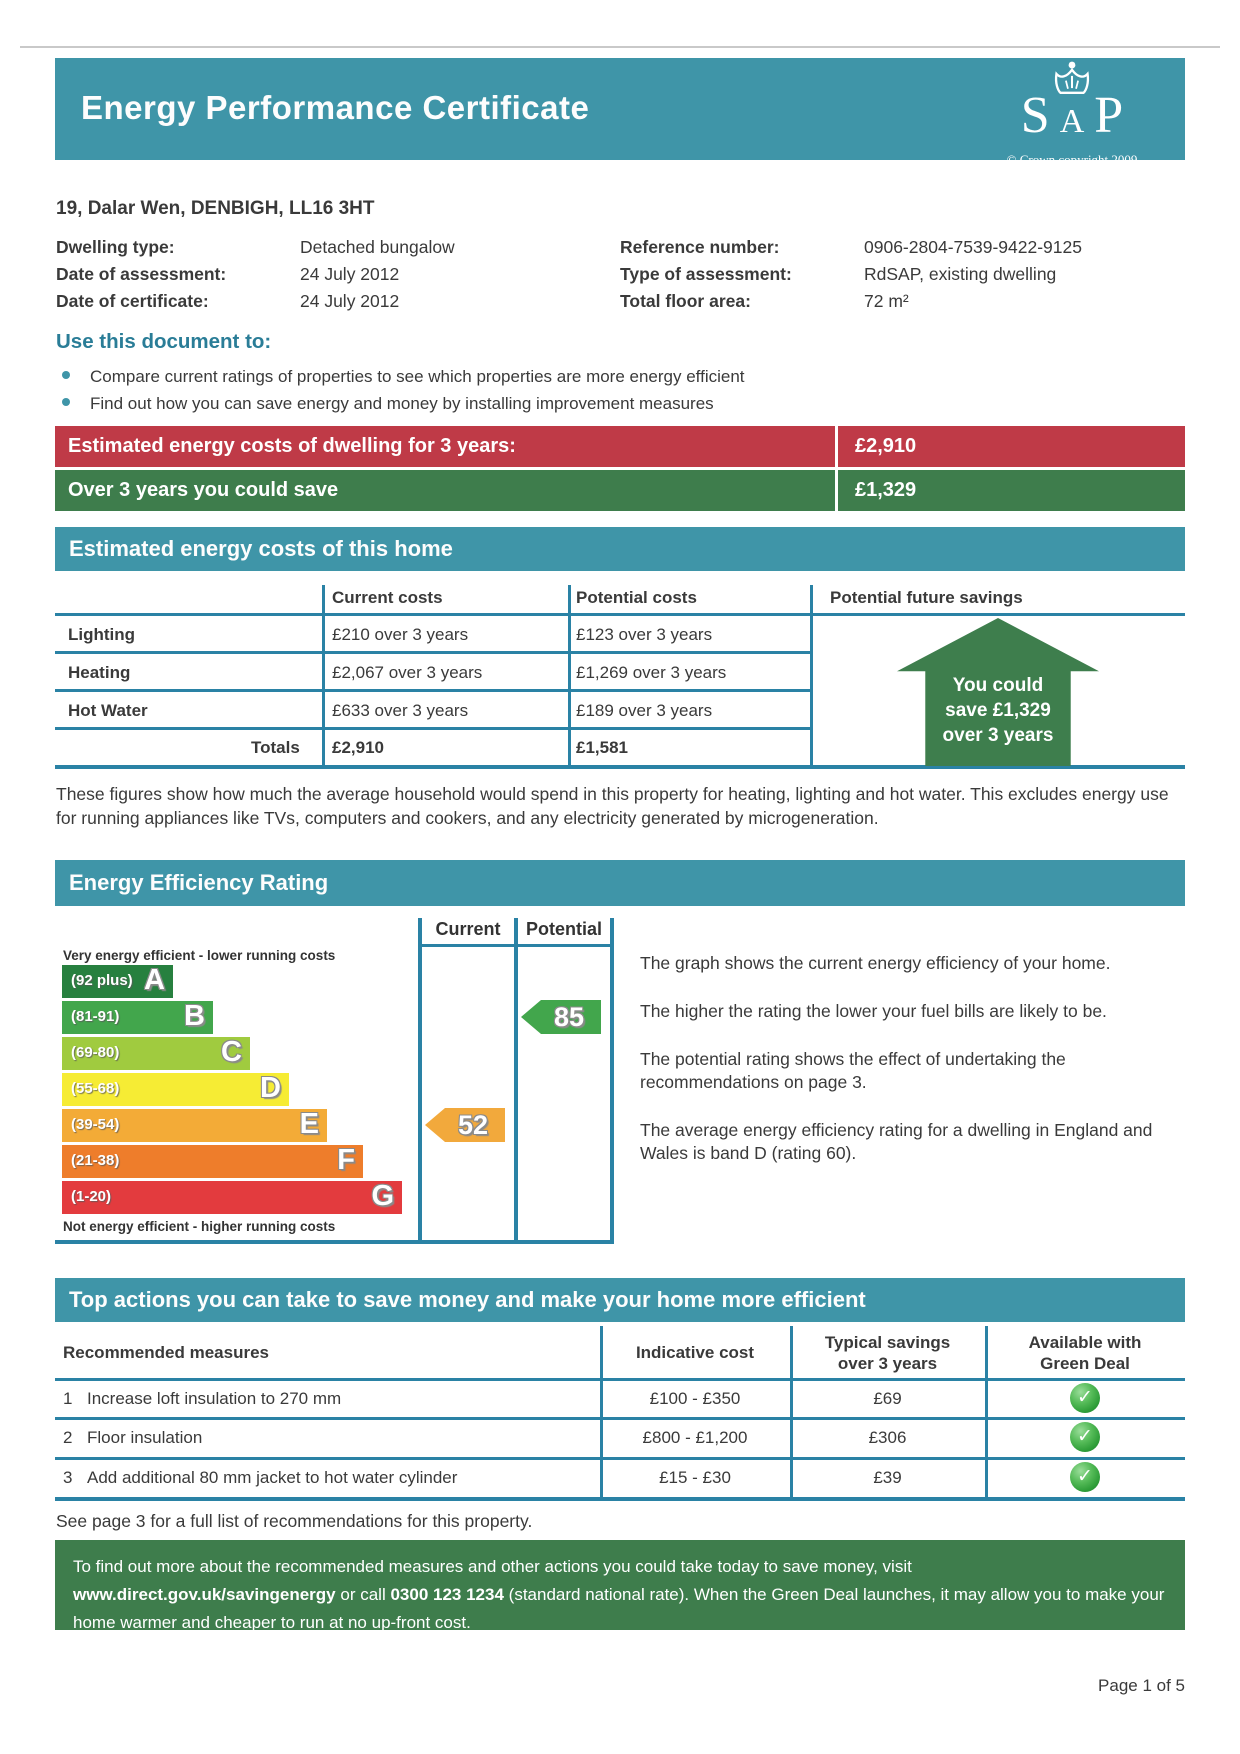 This screenshot has width=1240, height=1754. Describe the element at coordinates (602, 747) in the screenshot. I see `totals-potential: £1,581` at that location.